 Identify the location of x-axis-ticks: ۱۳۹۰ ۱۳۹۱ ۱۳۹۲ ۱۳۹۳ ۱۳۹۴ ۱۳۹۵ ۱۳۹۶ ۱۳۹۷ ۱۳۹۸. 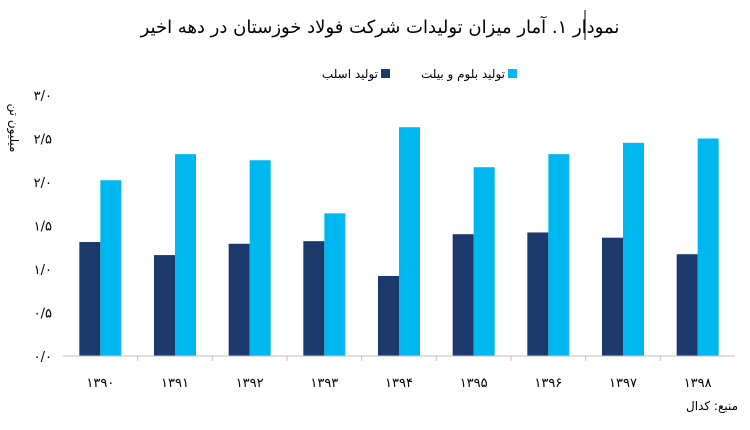
(398, 383).